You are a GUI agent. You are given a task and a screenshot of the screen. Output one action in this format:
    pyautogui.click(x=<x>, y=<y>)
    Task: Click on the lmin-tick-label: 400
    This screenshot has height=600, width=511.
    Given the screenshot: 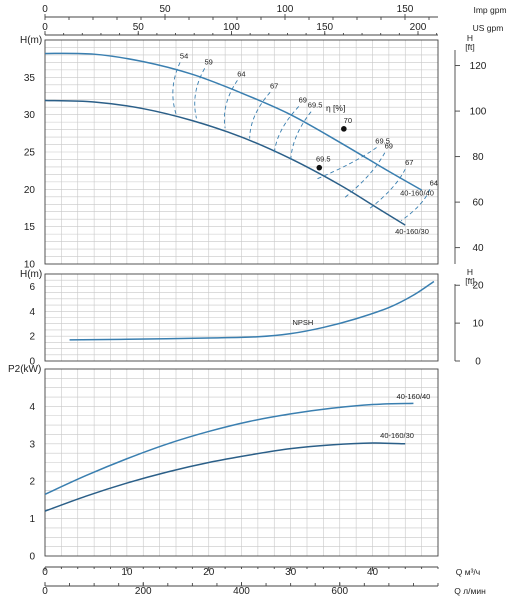 What is the action you would take?
    pyautogui.click(x=241, y=591)
    